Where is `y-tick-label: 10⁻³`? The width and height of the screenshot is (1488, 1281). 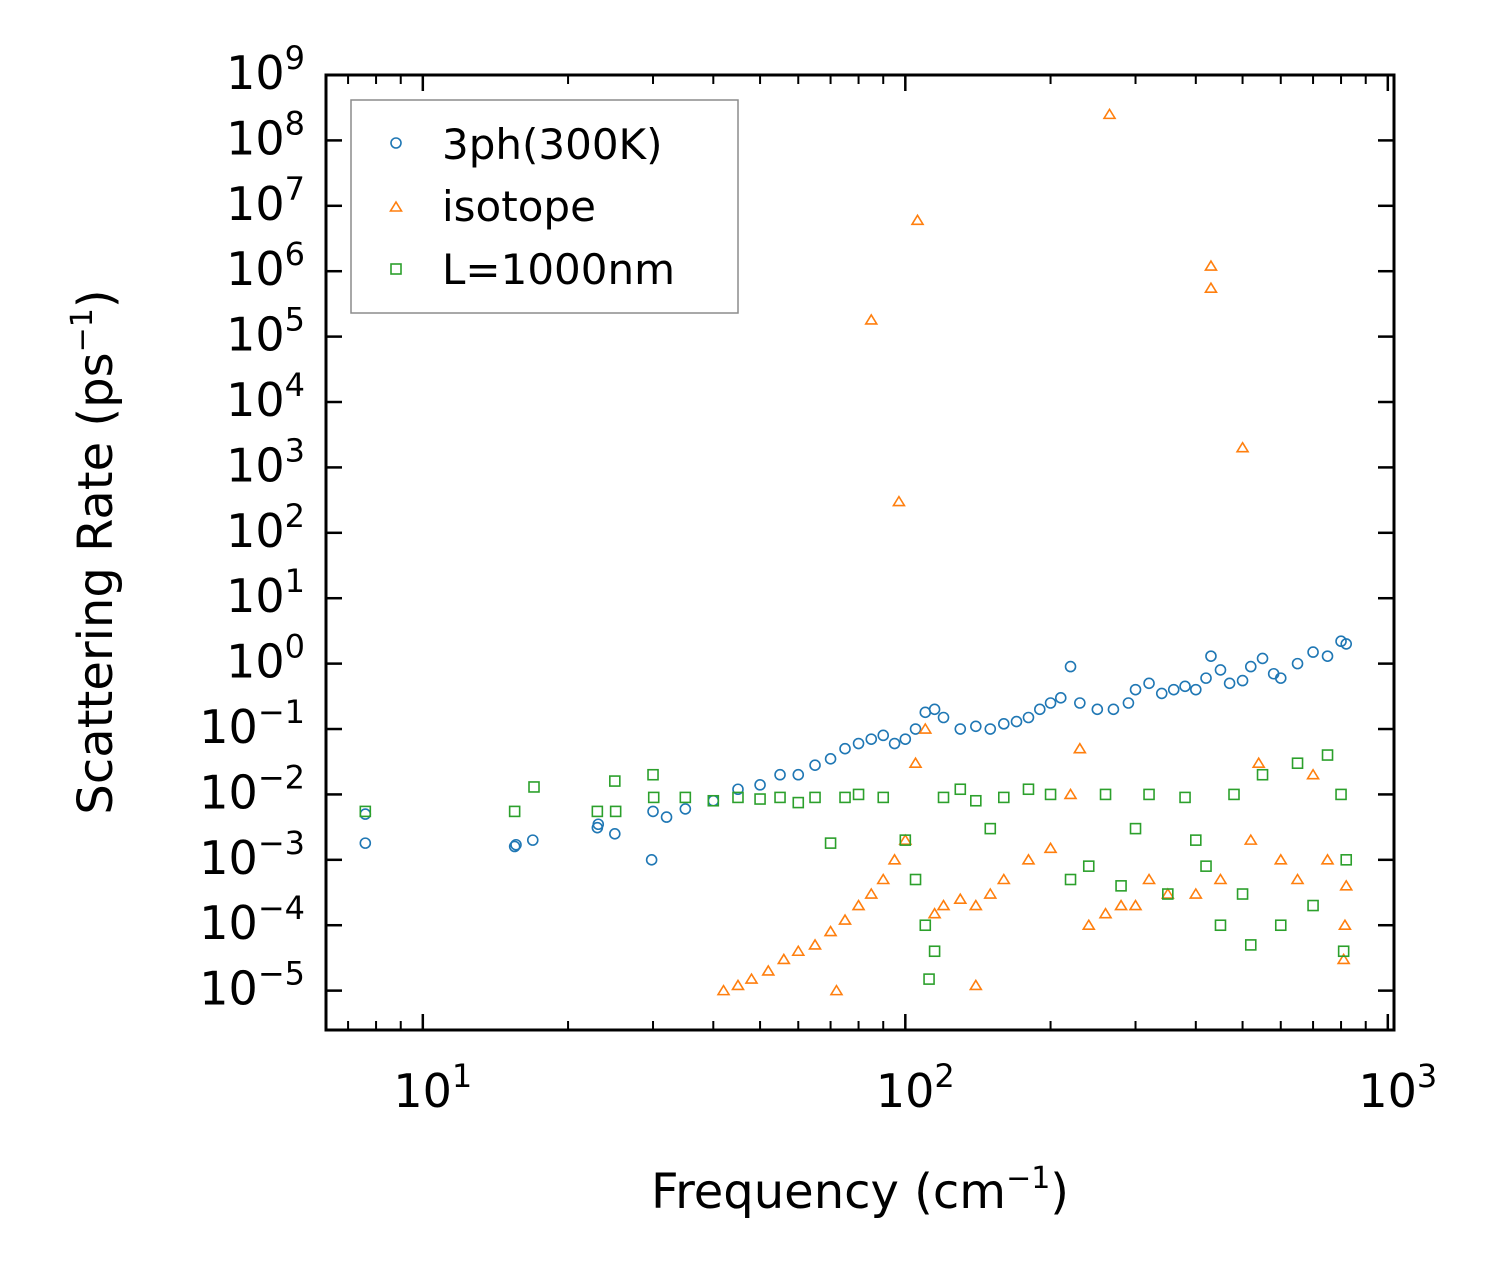 y-tick-label: 10⁻³ is located at coordinates (252, 854).